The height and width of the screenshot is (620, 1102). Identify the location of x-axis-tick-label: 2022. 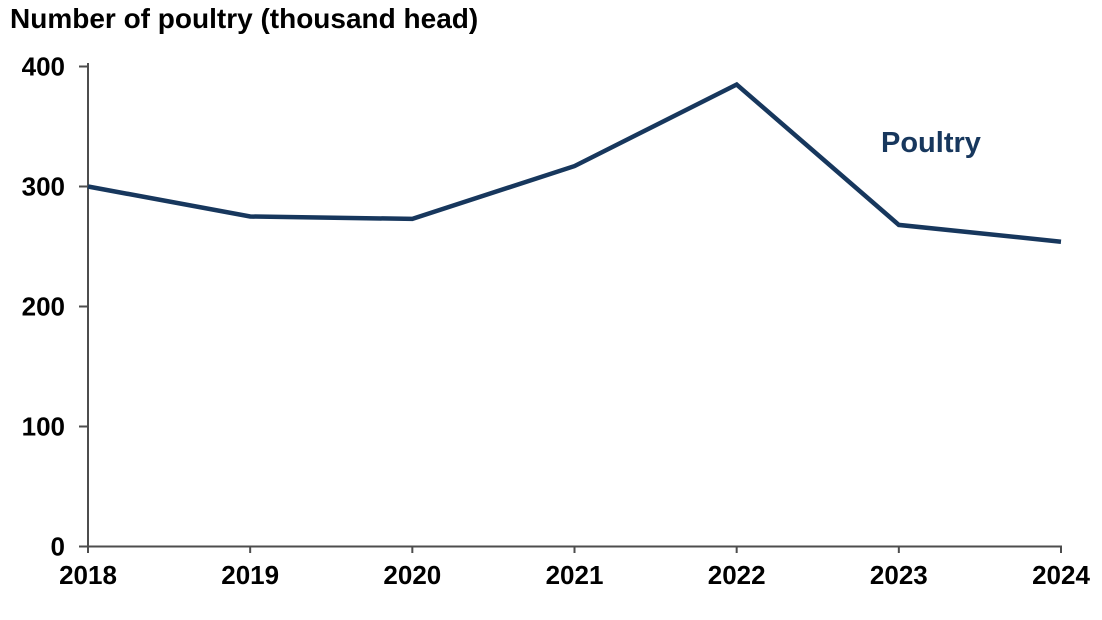
(737, 575).